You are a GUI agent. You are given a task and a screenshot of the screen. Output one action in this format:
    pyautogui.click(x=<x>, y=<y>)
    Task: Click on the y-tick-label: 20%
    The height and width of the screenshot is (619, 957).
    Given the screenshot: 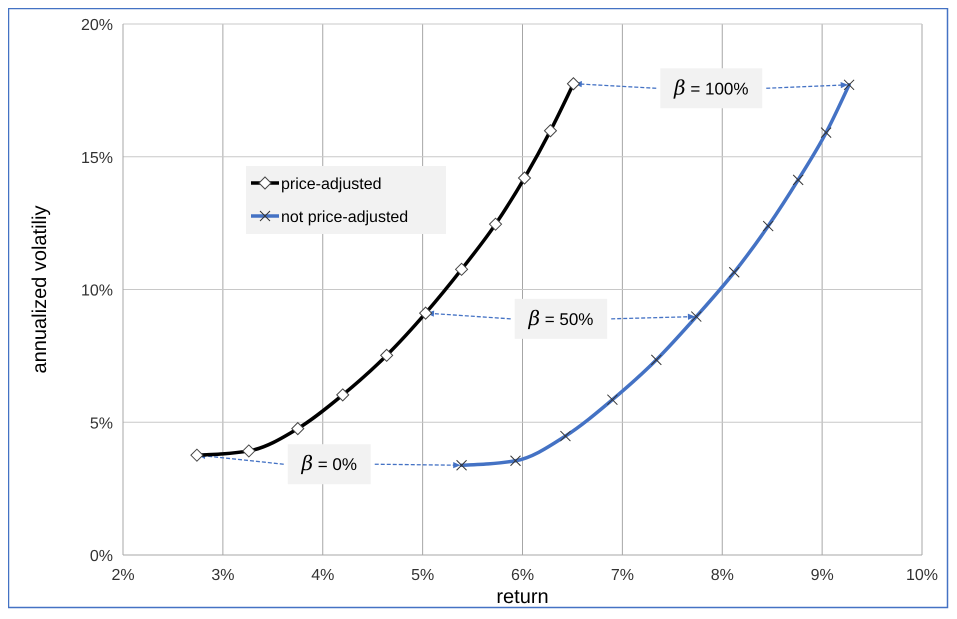 What is the action you would take?
    pyautogui.click(x=96, y=25)
    